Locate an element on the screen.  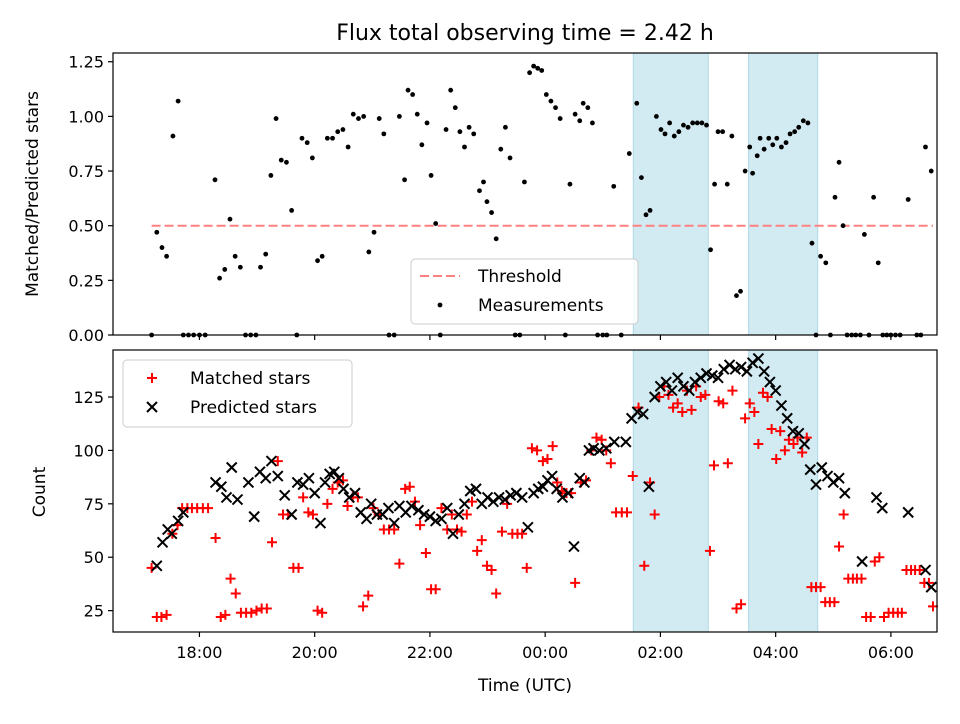
x-axis-label: Time (UTC) is located at coordinates (524, 686).